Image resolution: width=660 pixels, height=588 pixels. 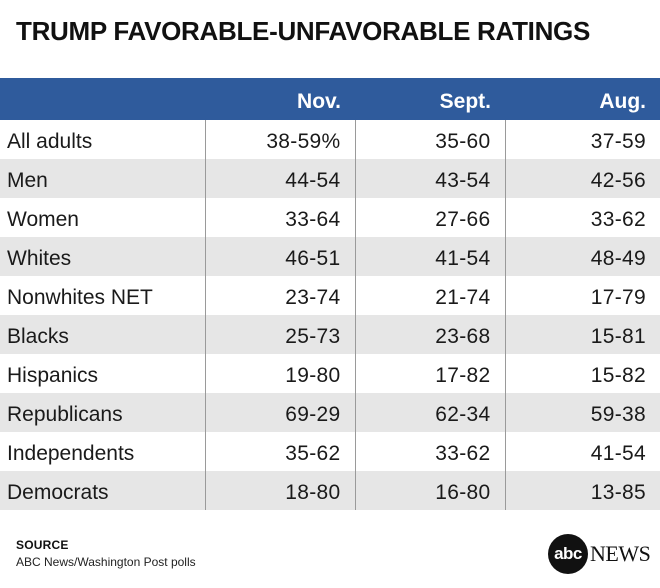 I want to click on row-label: Republicans, so click(x=65, y=414).